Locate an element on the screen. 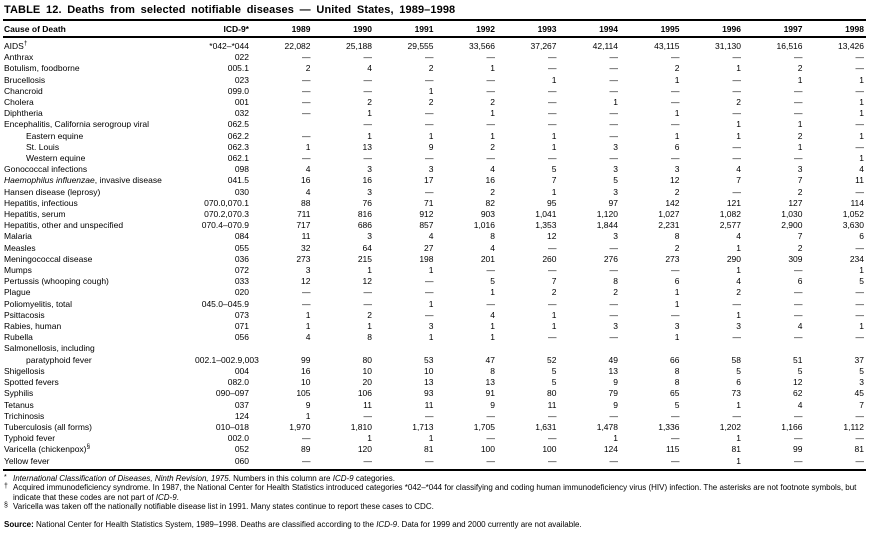  table-row: Typhoid fever 002.0 — 1 1 — — 1 — 1 — — is located at coordinates (434, 438).